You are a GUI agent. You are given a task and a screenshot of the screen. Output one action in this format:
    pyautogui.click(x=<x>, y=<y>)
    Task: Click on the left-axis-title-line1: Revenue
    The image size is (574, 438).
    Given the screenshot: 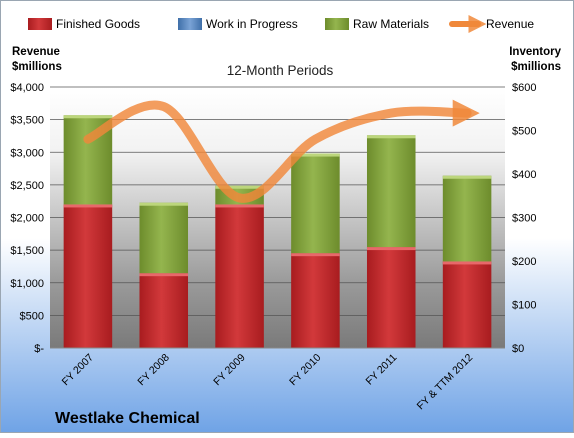 What is the action you would take?
    pyautogui.click(x=36, y=52)
    